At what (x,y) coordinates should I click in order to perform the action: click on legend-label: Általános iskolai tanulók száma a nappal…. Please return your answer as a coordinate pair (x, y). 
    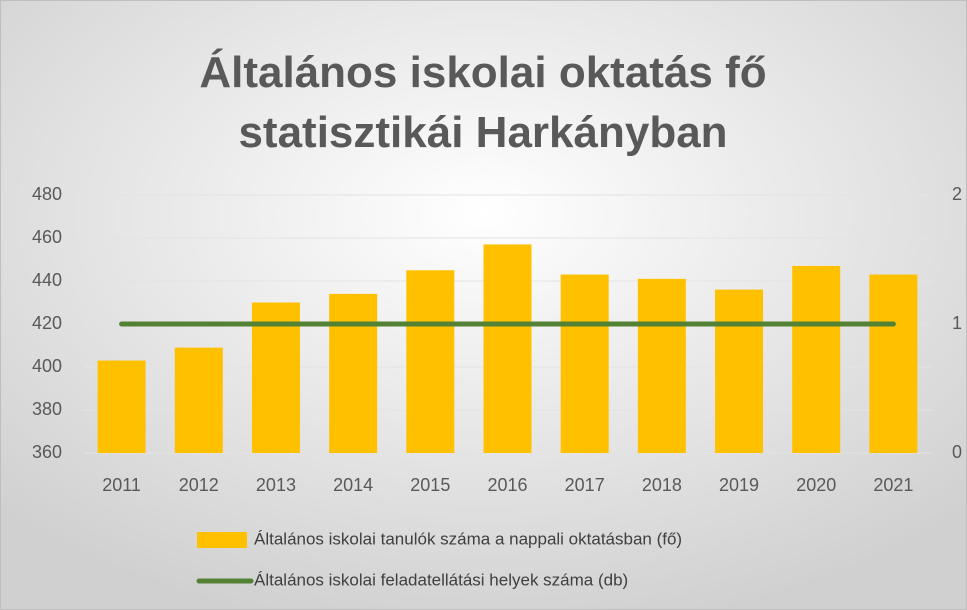
    Looking at the image, I should click on (468, 538).